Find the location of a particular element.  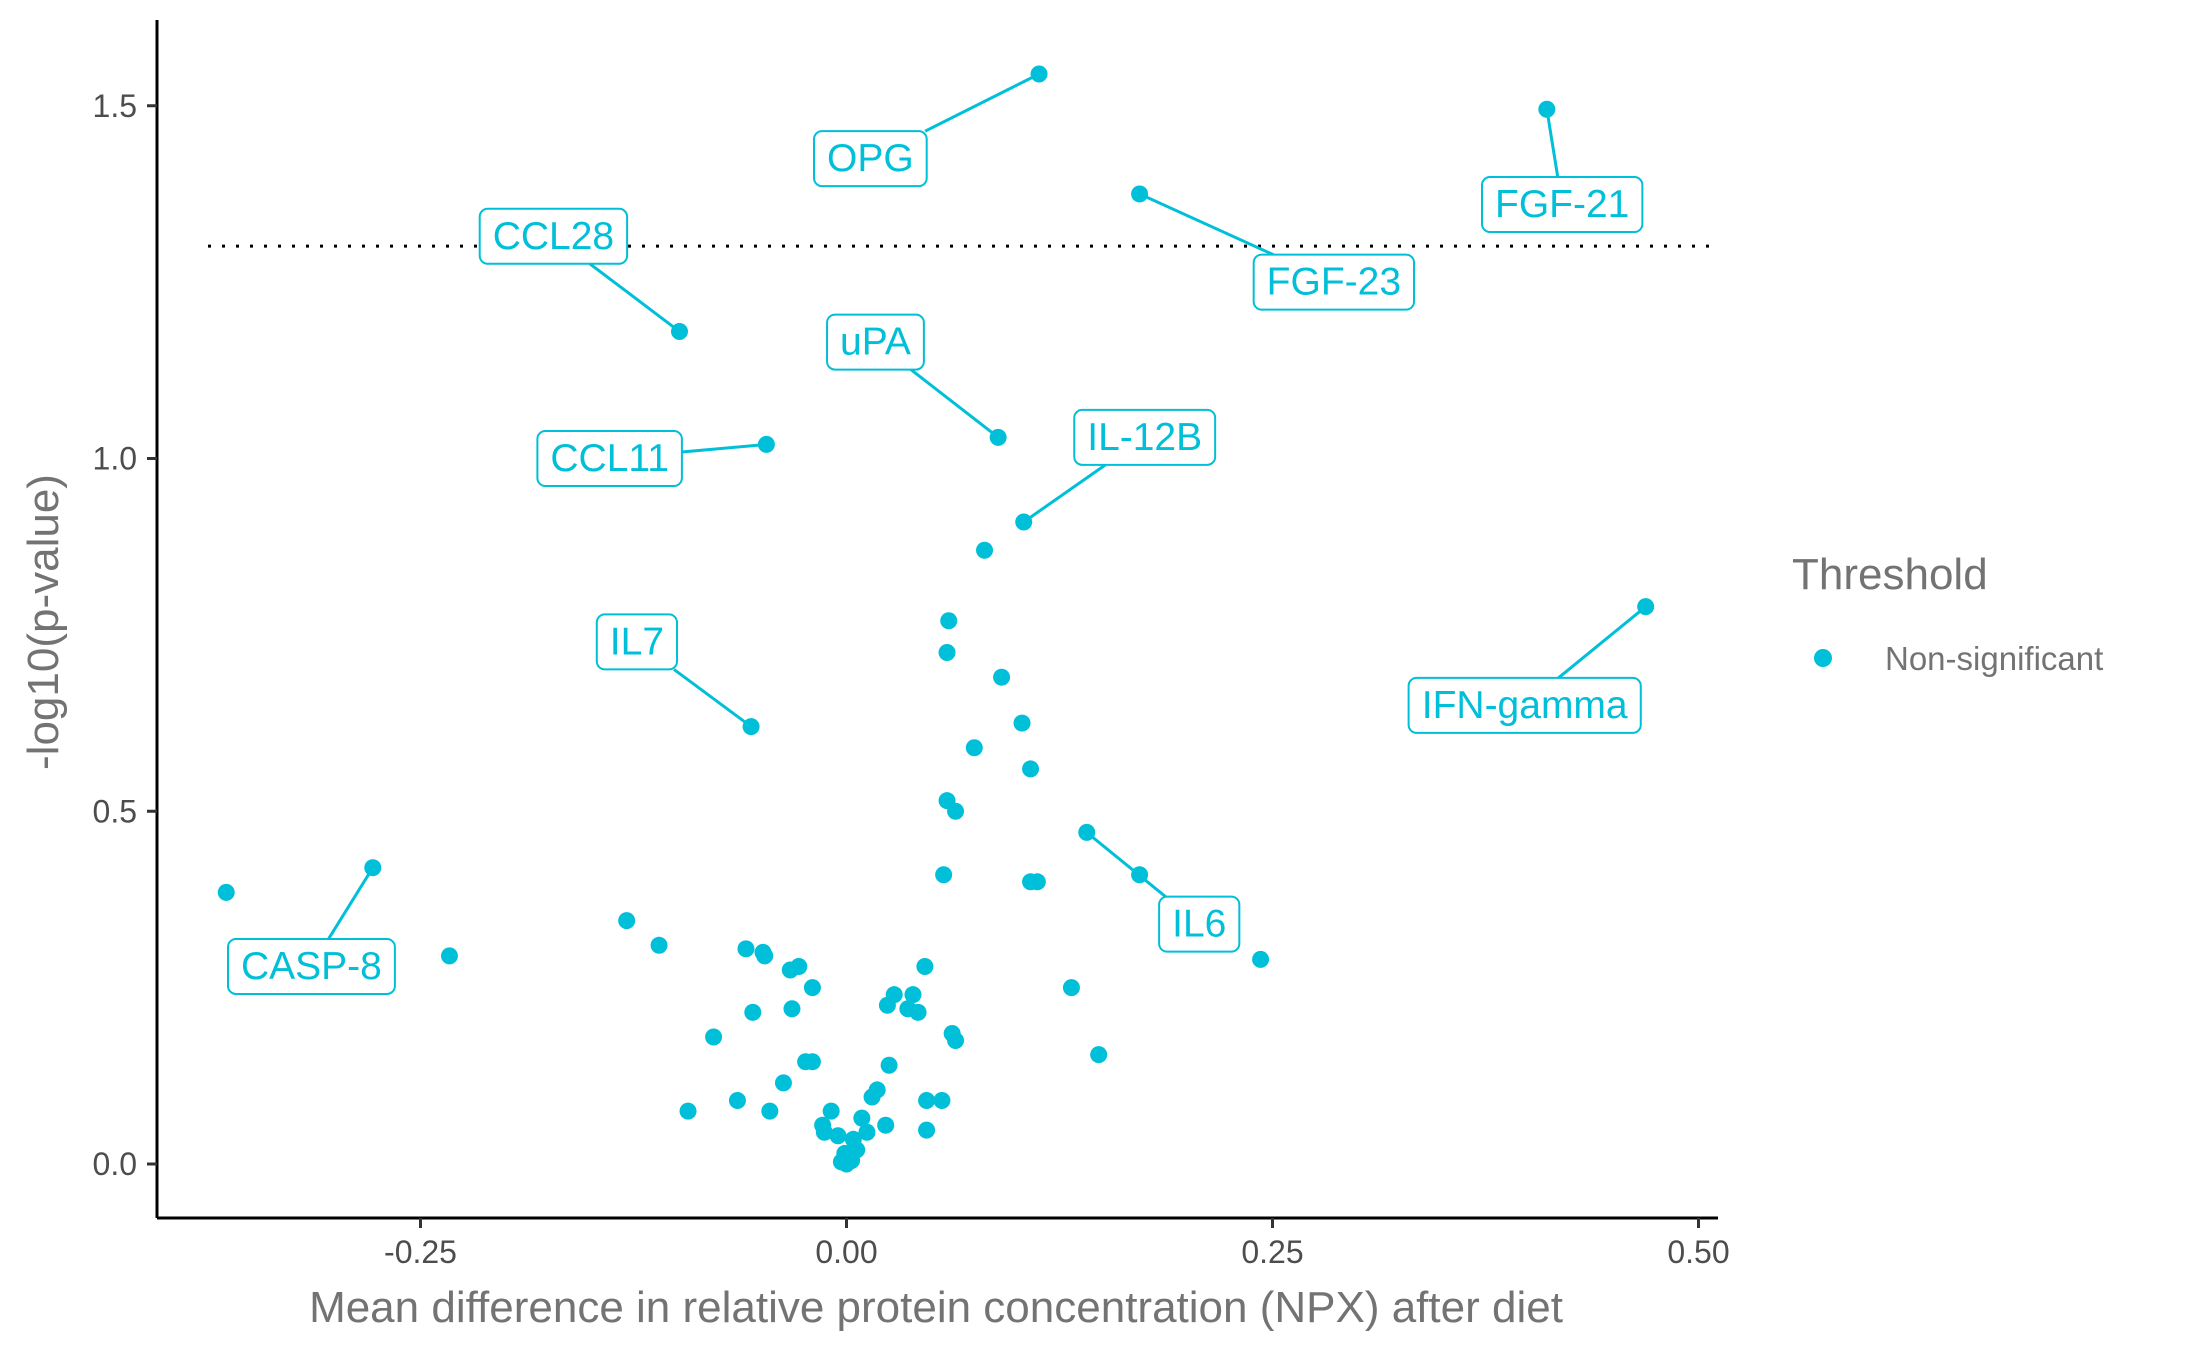

leader-line-ccl28 is located at coordinates (634, 297).